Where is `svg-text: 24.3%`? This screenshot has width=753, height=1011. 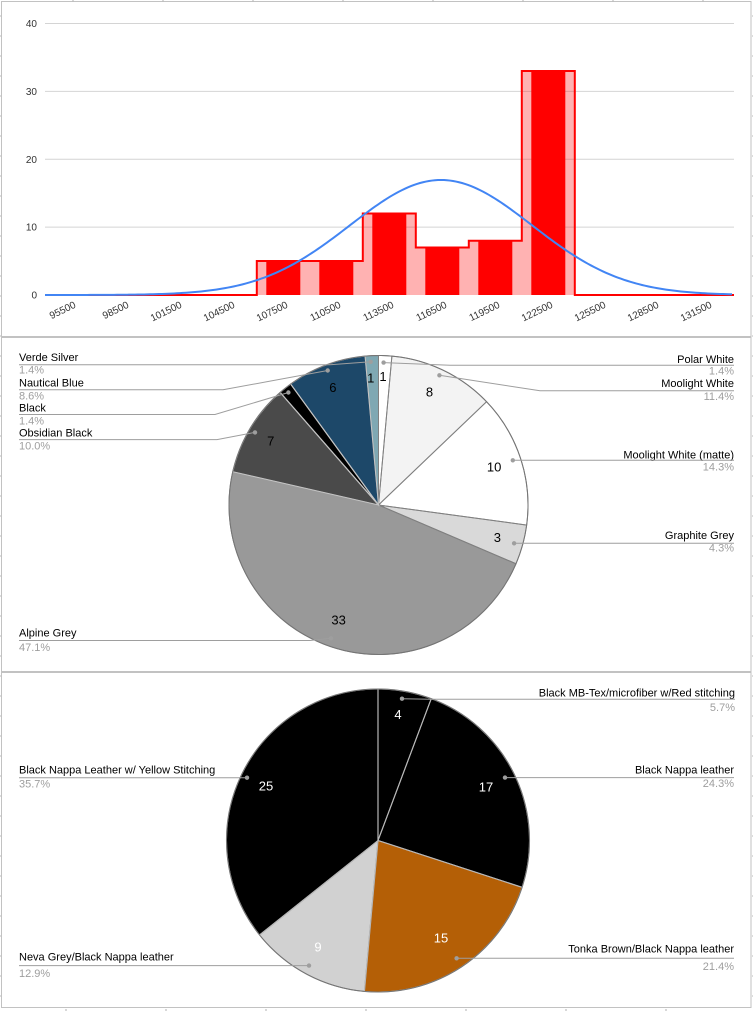 svg-text: 24.3% is located at coordinates (718, 784).